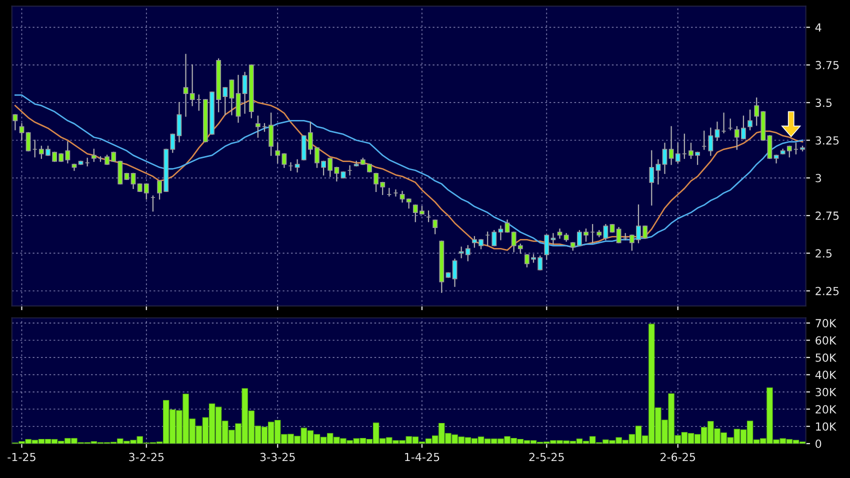  I want to click on y-tick-label: 3.75, so click(827, 65).